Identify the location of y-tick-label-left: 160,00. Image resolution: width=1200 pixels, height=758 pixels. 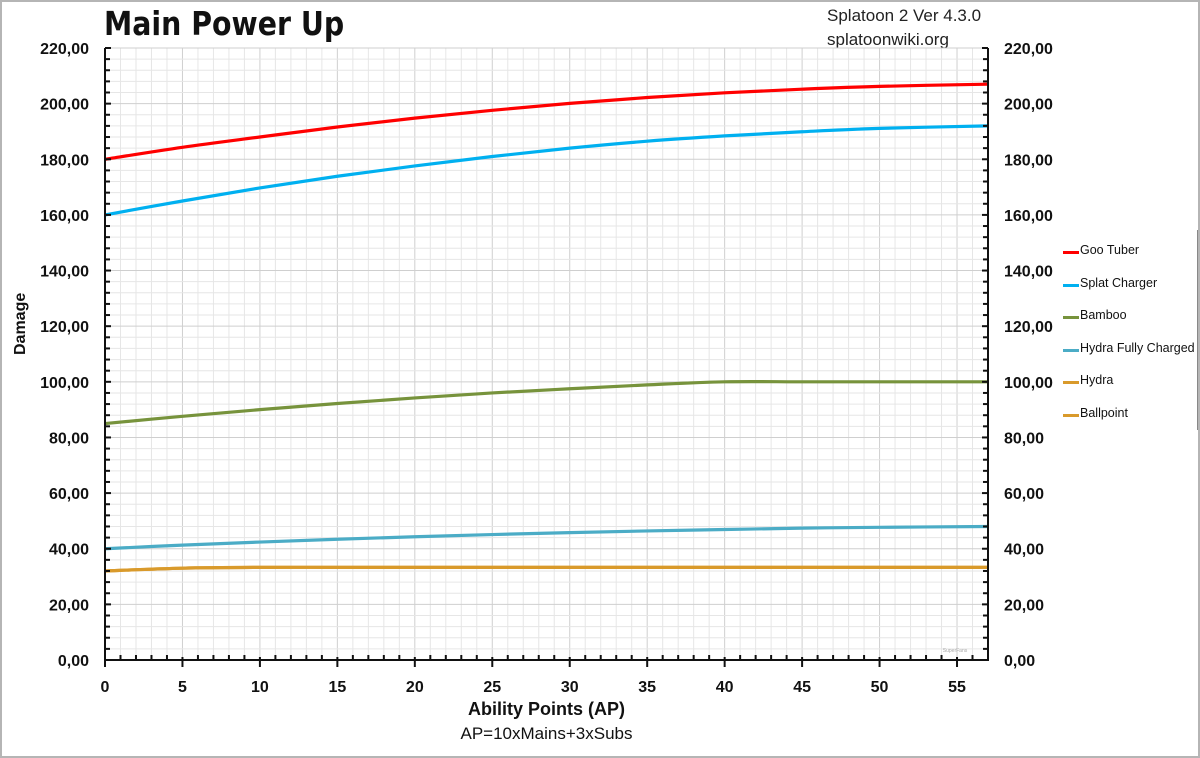
(64, 216).